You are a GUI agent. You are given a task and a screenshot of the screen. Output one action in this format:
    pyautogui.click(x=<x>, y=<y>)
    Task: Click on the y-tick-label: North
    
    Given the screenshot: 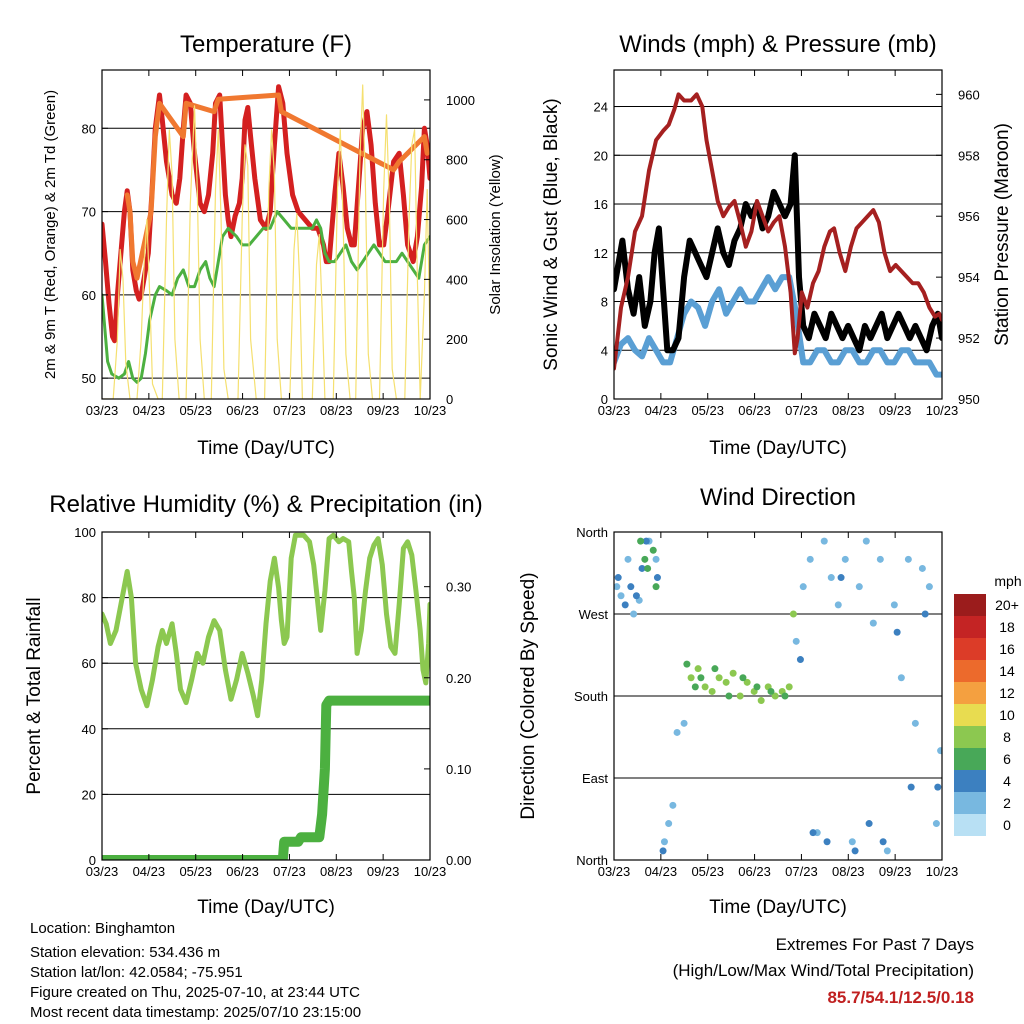 What is the action you would take?
    pyautogui.click(x=592, y=860)
    